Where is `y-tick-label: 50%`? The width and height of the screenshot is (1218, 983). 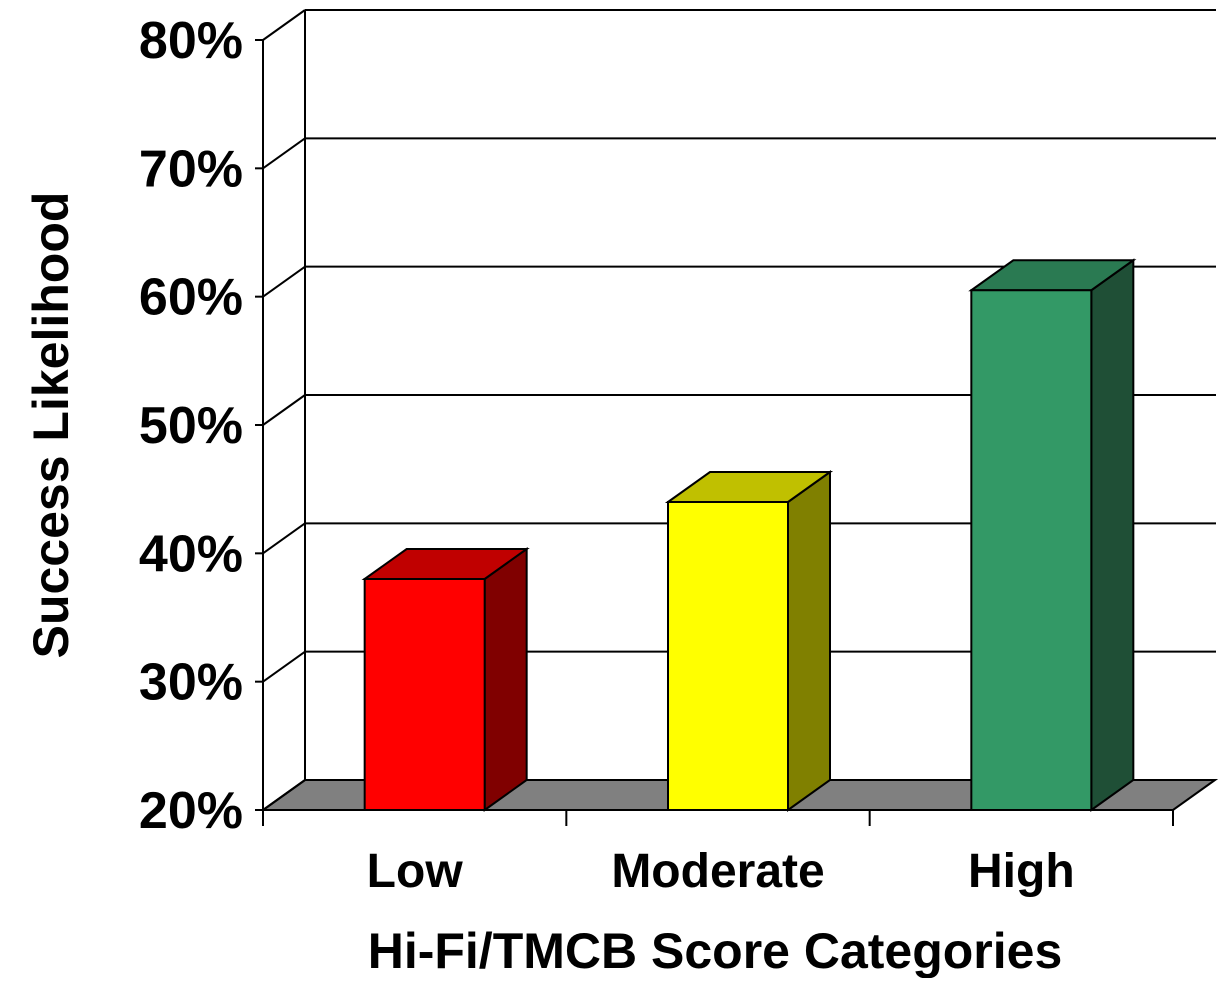
y-tick-label: 50% is located at coordinates (191, 426).